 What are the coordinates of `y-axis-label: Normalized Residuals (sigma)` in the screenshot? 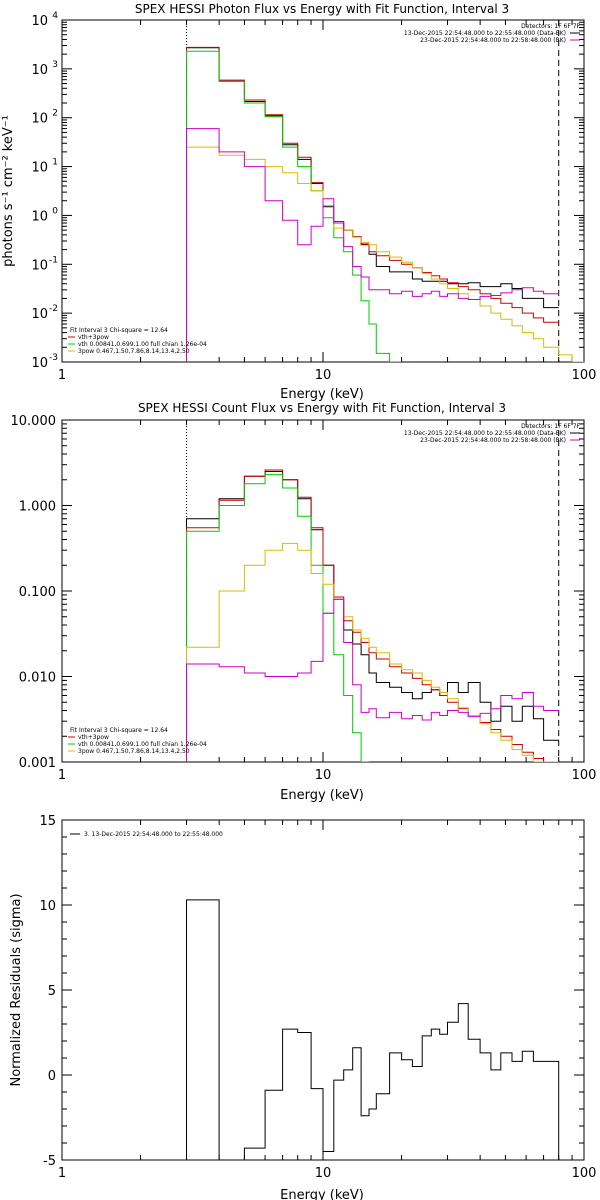 It's located at (16, 989).